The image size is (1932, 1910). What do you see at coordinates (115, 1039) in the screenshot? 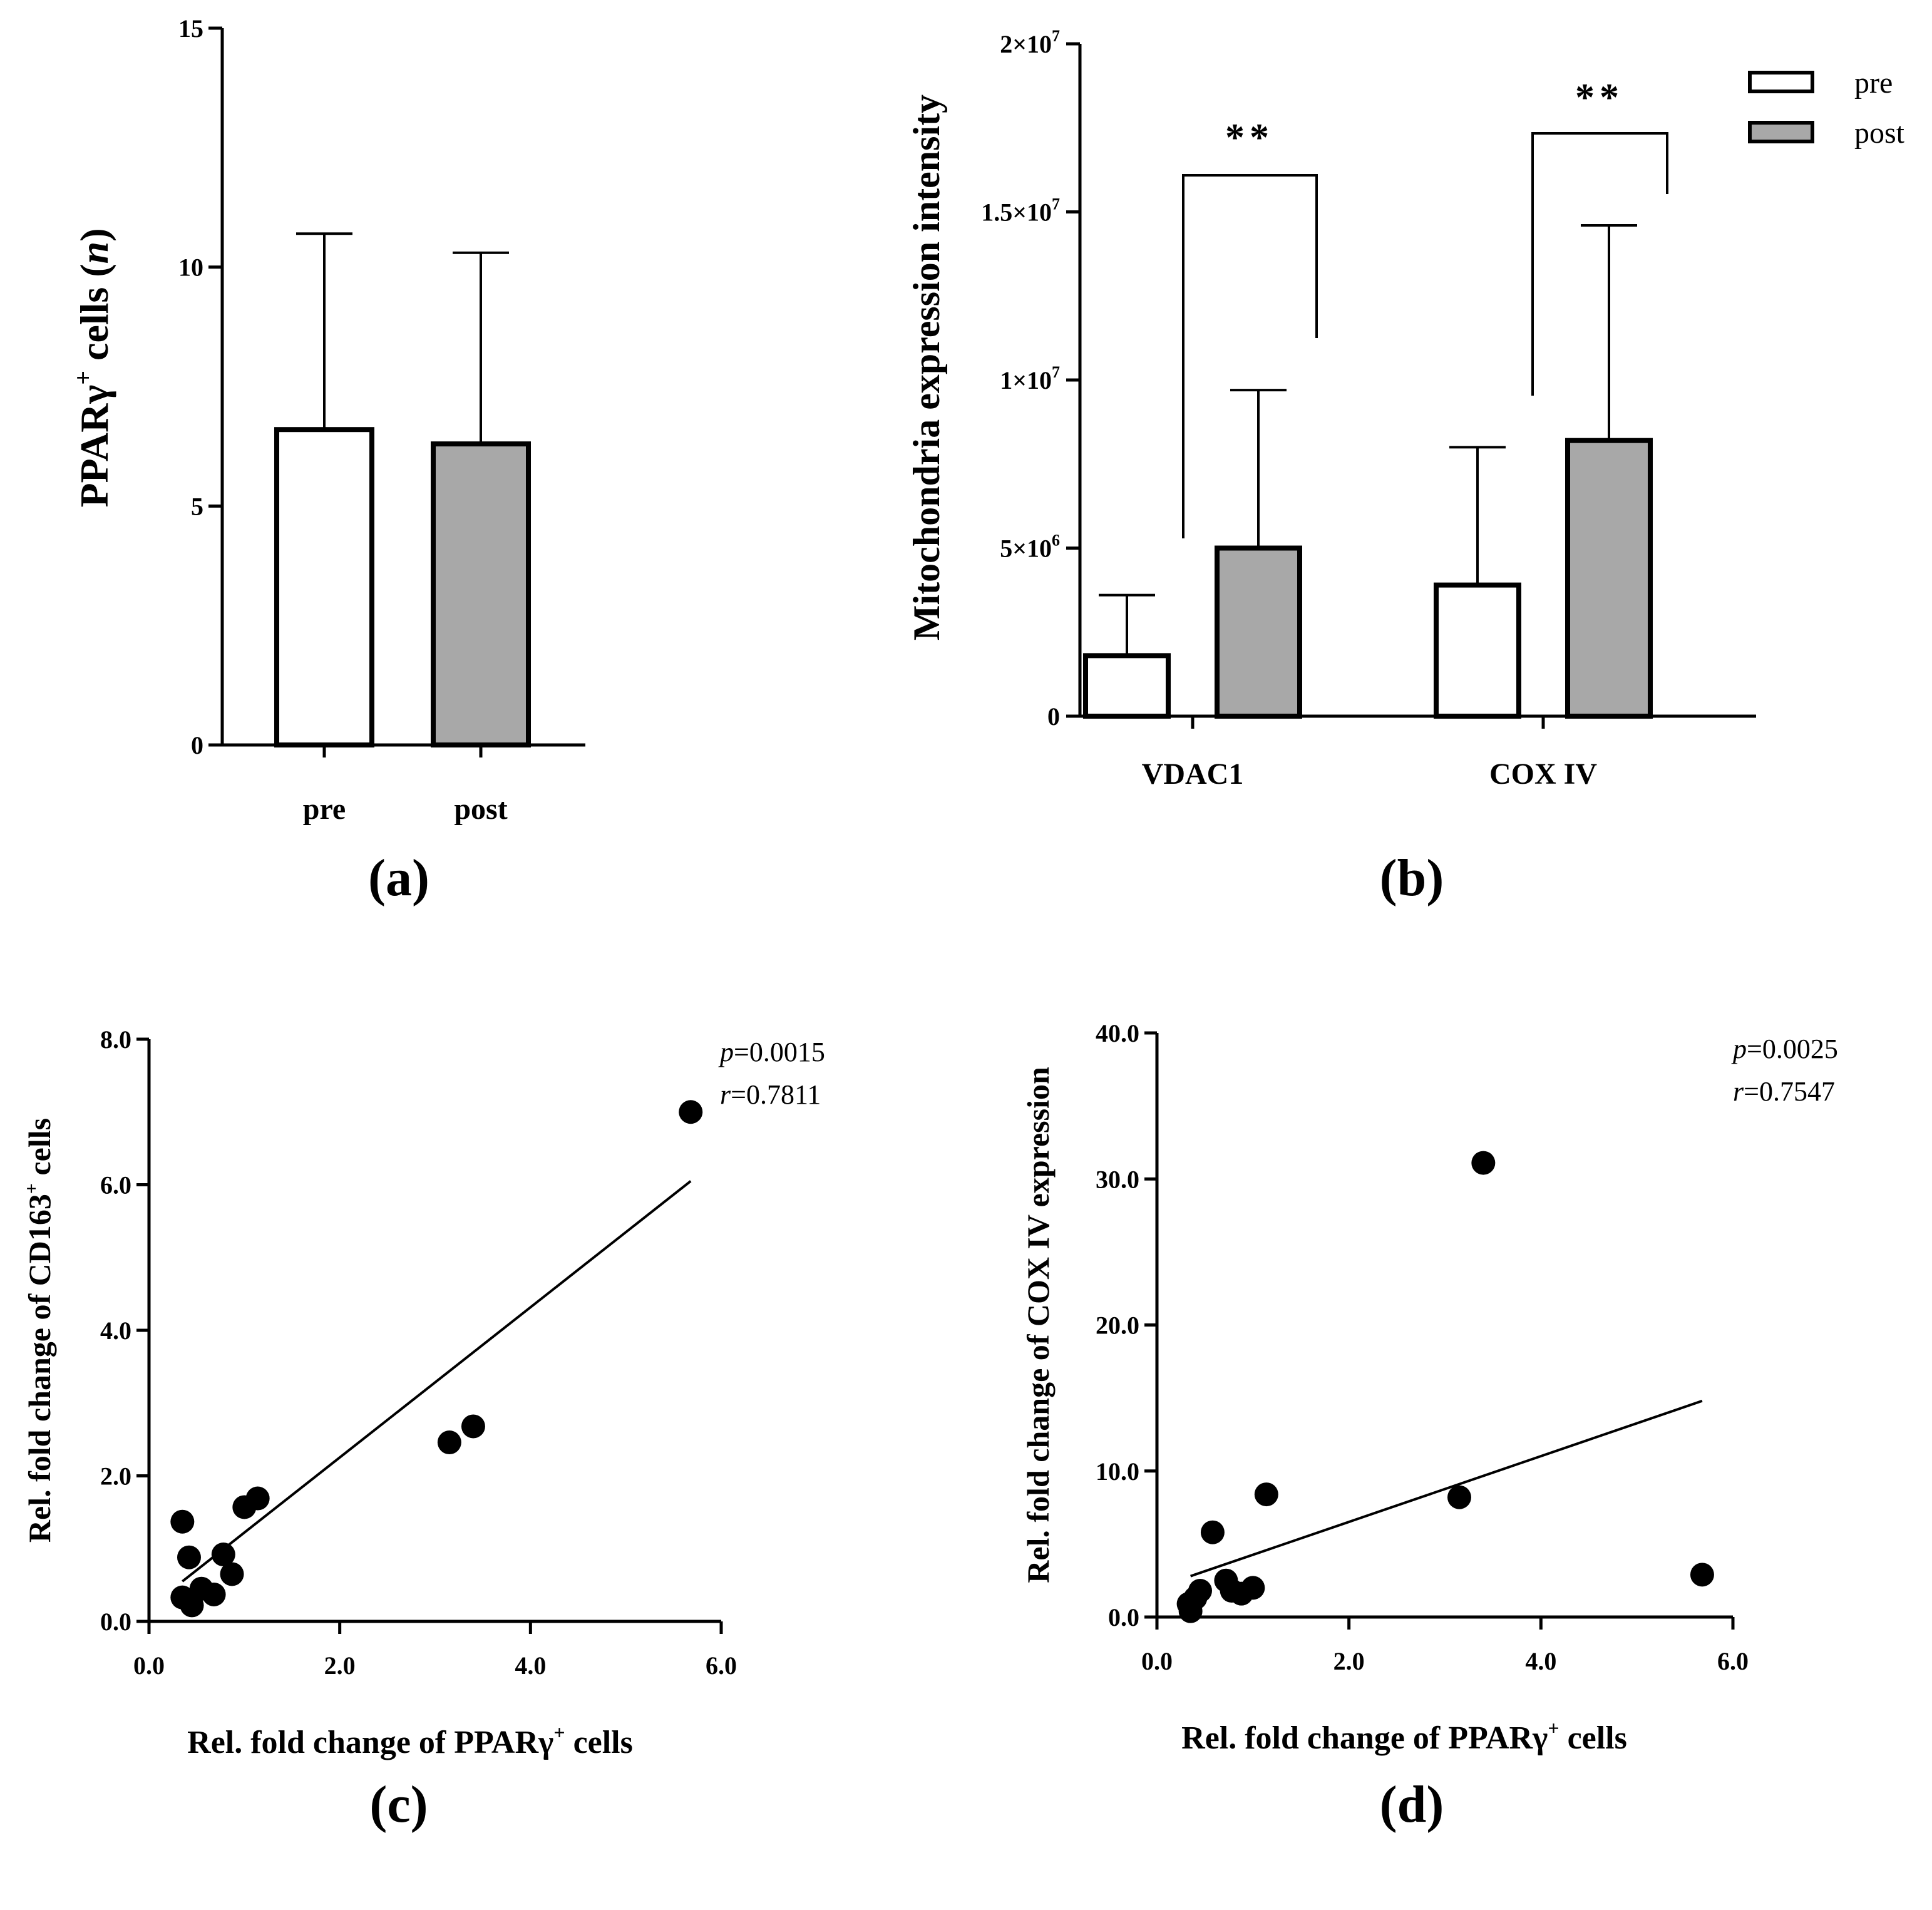
I see `y-tick-label: 8.0` at bounding box center [115, 1039].